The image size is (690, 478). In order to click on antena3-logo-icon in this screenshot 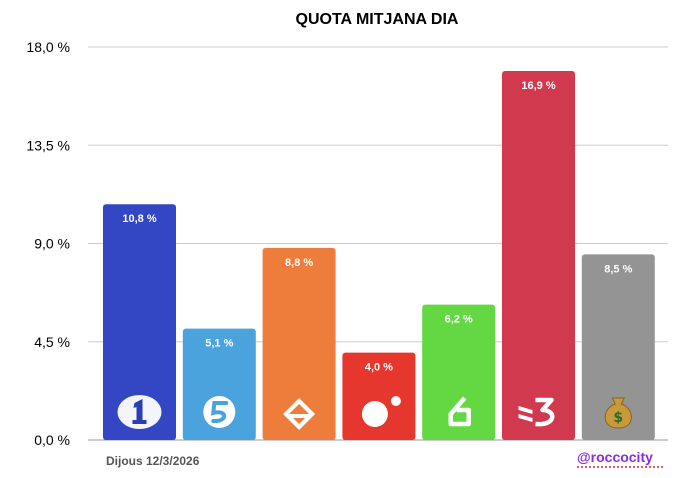, I will do `click(299, 414)`.